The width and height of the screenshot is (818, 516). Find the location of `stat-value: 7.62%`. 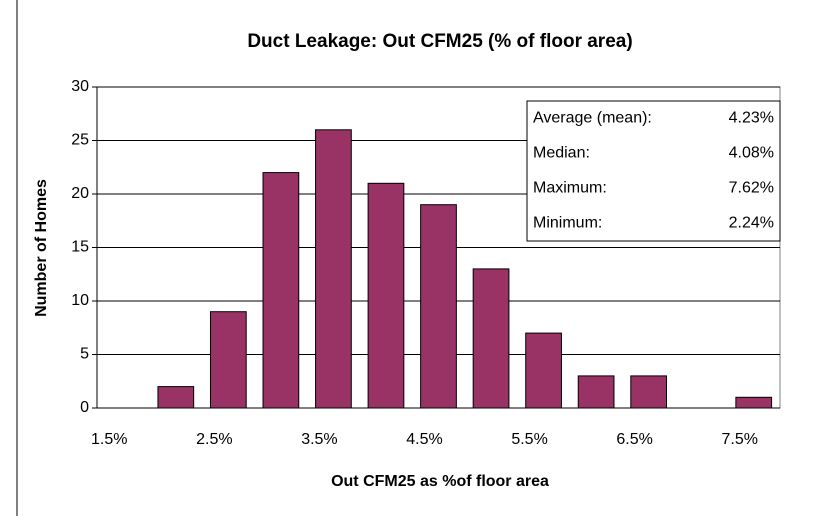

stat-value: 7.62% is located at coordinates (751, 188).